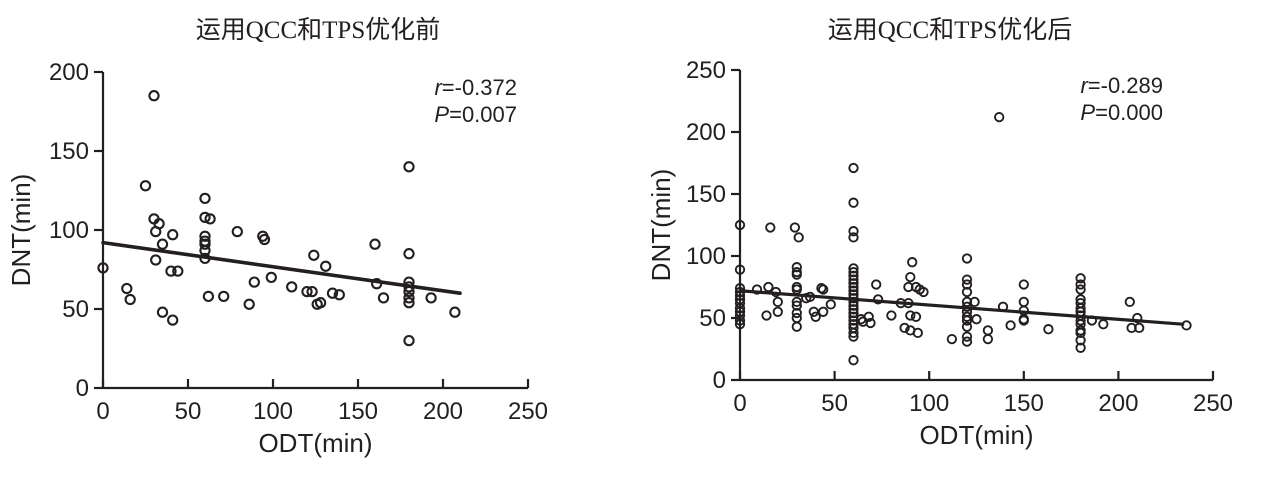 This screenshot has width=1273, height=486. I want to click on y-axis-title: DNT(min), so click(661, 225).